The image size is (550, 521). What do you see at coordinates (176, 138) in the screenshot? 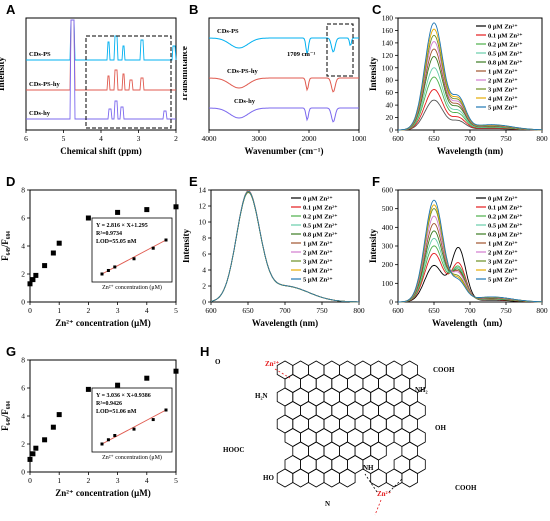
I see `x-tick-label: 2` at bounding box center [176, 138].